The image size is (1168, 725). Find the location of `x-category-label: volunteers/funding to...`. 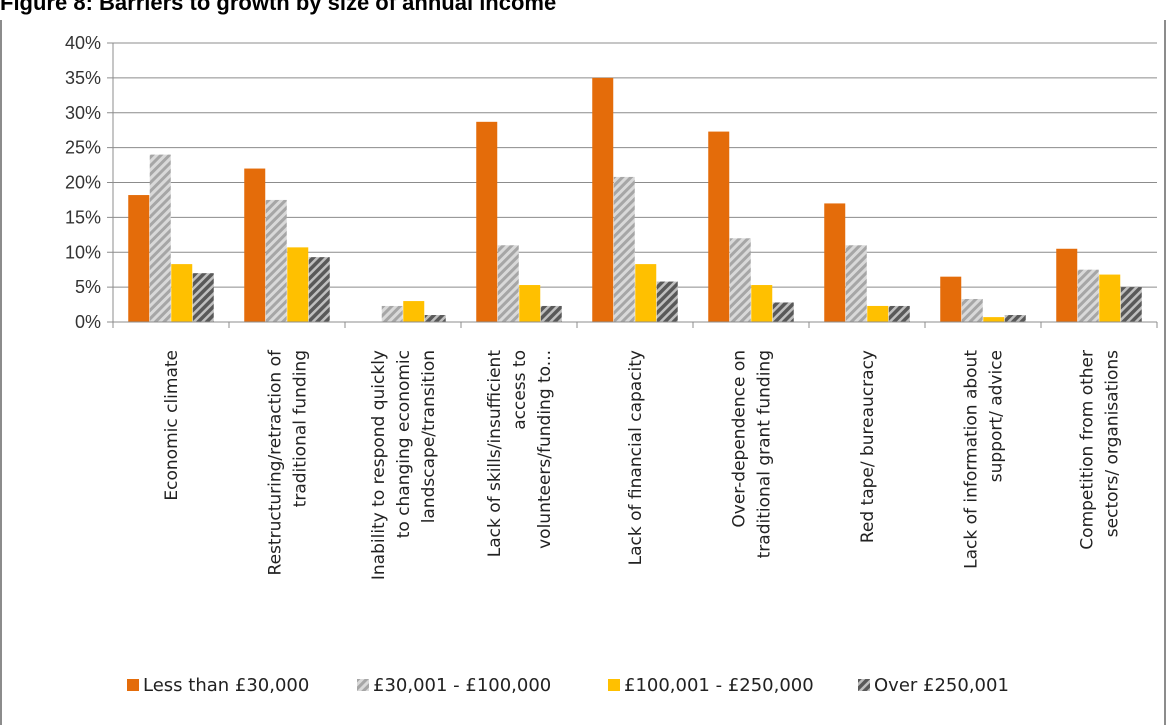

x-category-label: volunteers/funding to... is located at coordinates (545, 449).